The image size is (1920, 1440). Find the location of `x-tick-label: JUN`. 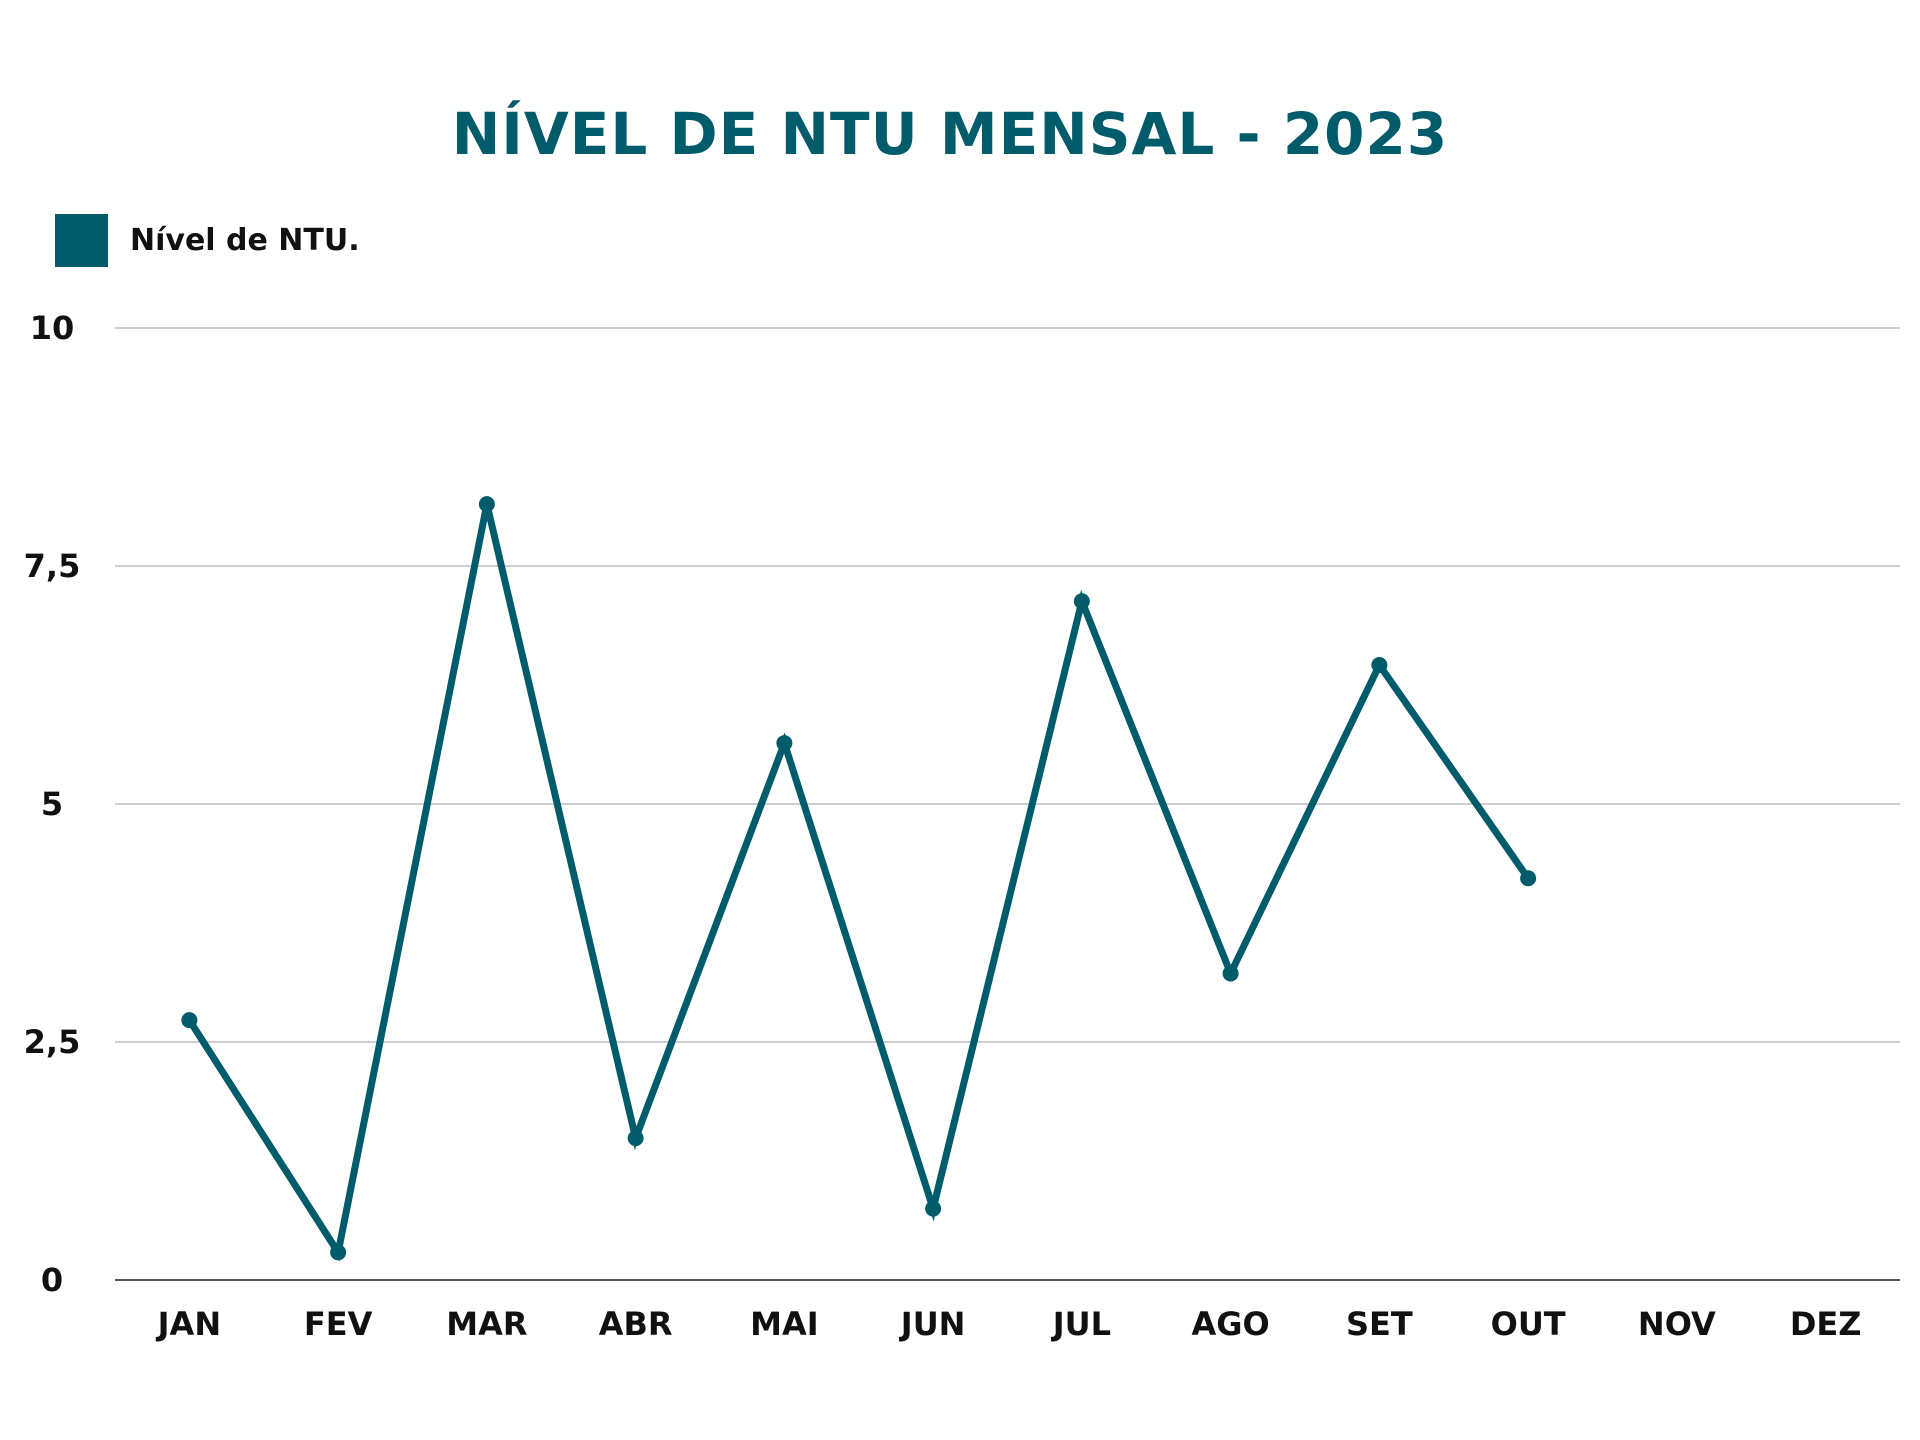

x-tick-label: JUN is located at coordinates (932, 1324).